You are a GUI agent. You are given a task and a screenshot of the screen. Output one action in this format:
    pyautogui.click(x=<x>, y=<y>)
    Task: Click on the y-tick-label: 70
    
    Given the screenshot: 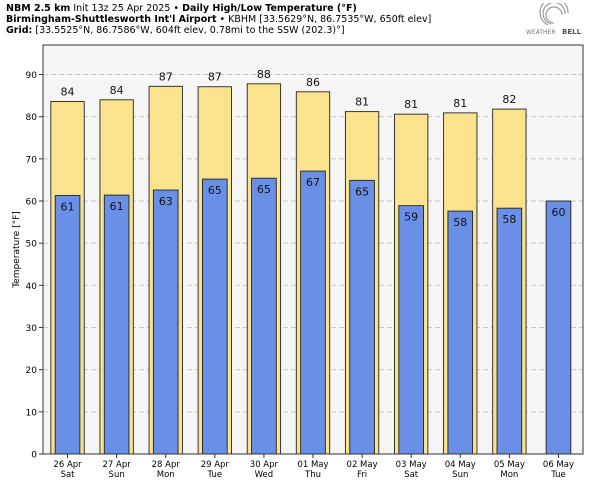 What is the action you would take?
    pyautogui.click(x=32, y=160)
    